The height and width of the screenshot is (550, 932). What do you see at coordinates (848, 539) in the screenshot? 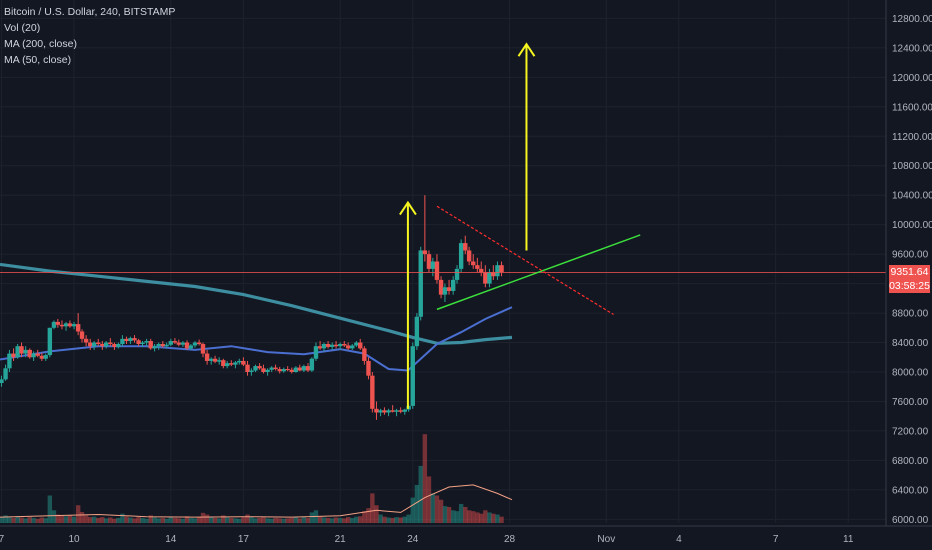
I see `x-tick-label: 11` at bounding box center [848, 539].